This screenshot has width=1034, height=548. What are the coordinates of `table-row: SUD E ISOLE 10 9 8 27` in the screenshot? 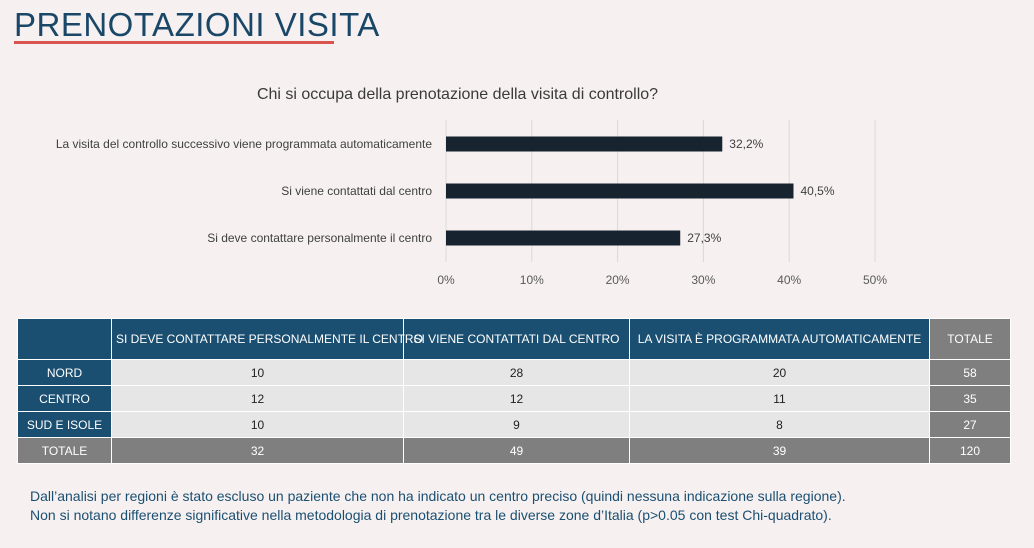 It's located at (514, 424).